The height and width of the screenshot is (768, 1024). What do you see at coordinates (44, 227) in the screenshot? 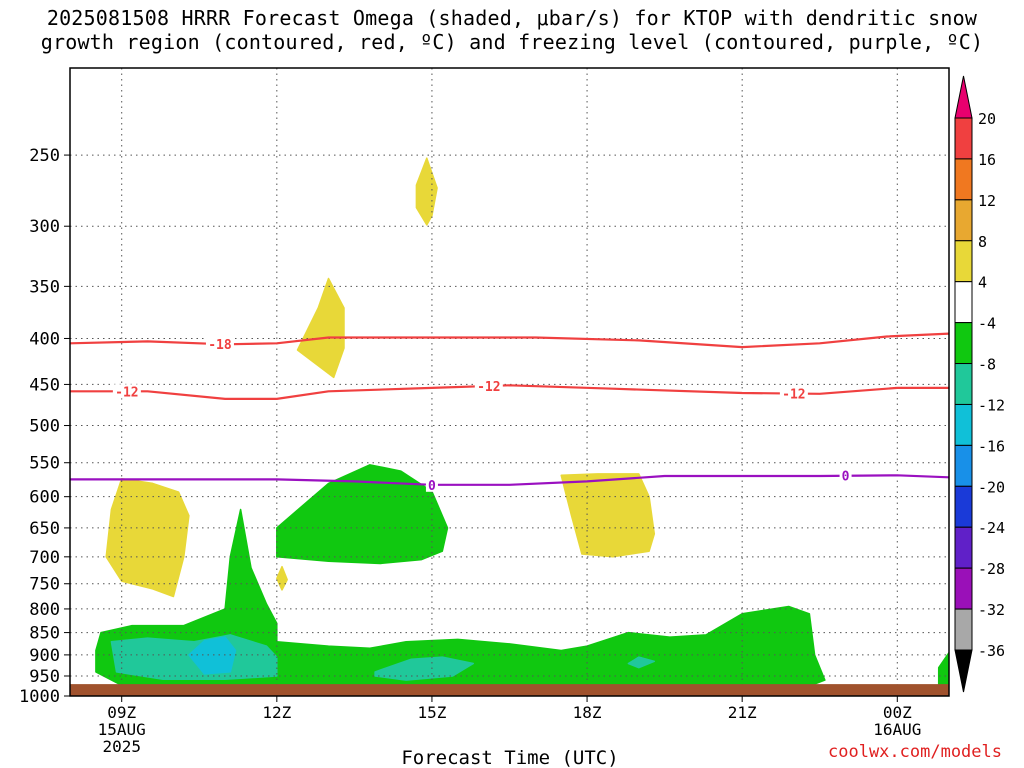
I see `y-tick-label: 300` at bounding box center [44, 227].